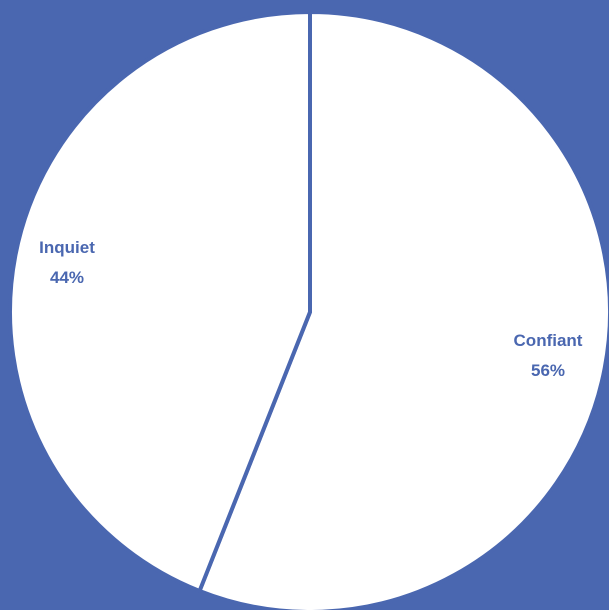 This screenshot has width=609, height=610. Describe the element at coordinates (548, 370) in the screenshot. I see `slice-value-label-confiant: 56%` at that location.